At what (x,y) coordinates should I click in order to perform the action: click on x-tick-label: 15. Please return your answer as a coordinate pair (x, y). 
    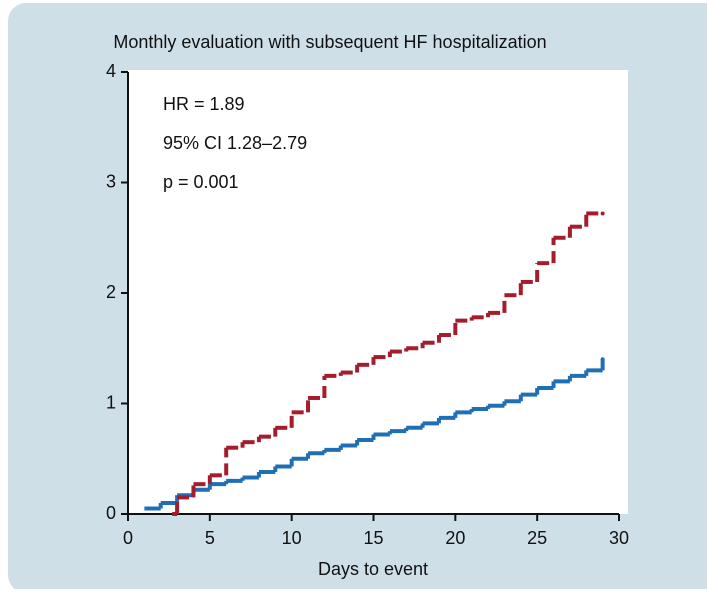
    Looking at the image, I should click on (373, 538).